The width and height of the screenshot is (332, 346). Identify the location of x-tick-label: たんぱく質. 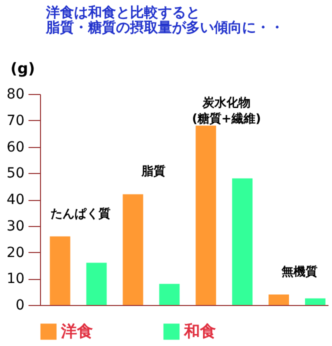
(80, 213).